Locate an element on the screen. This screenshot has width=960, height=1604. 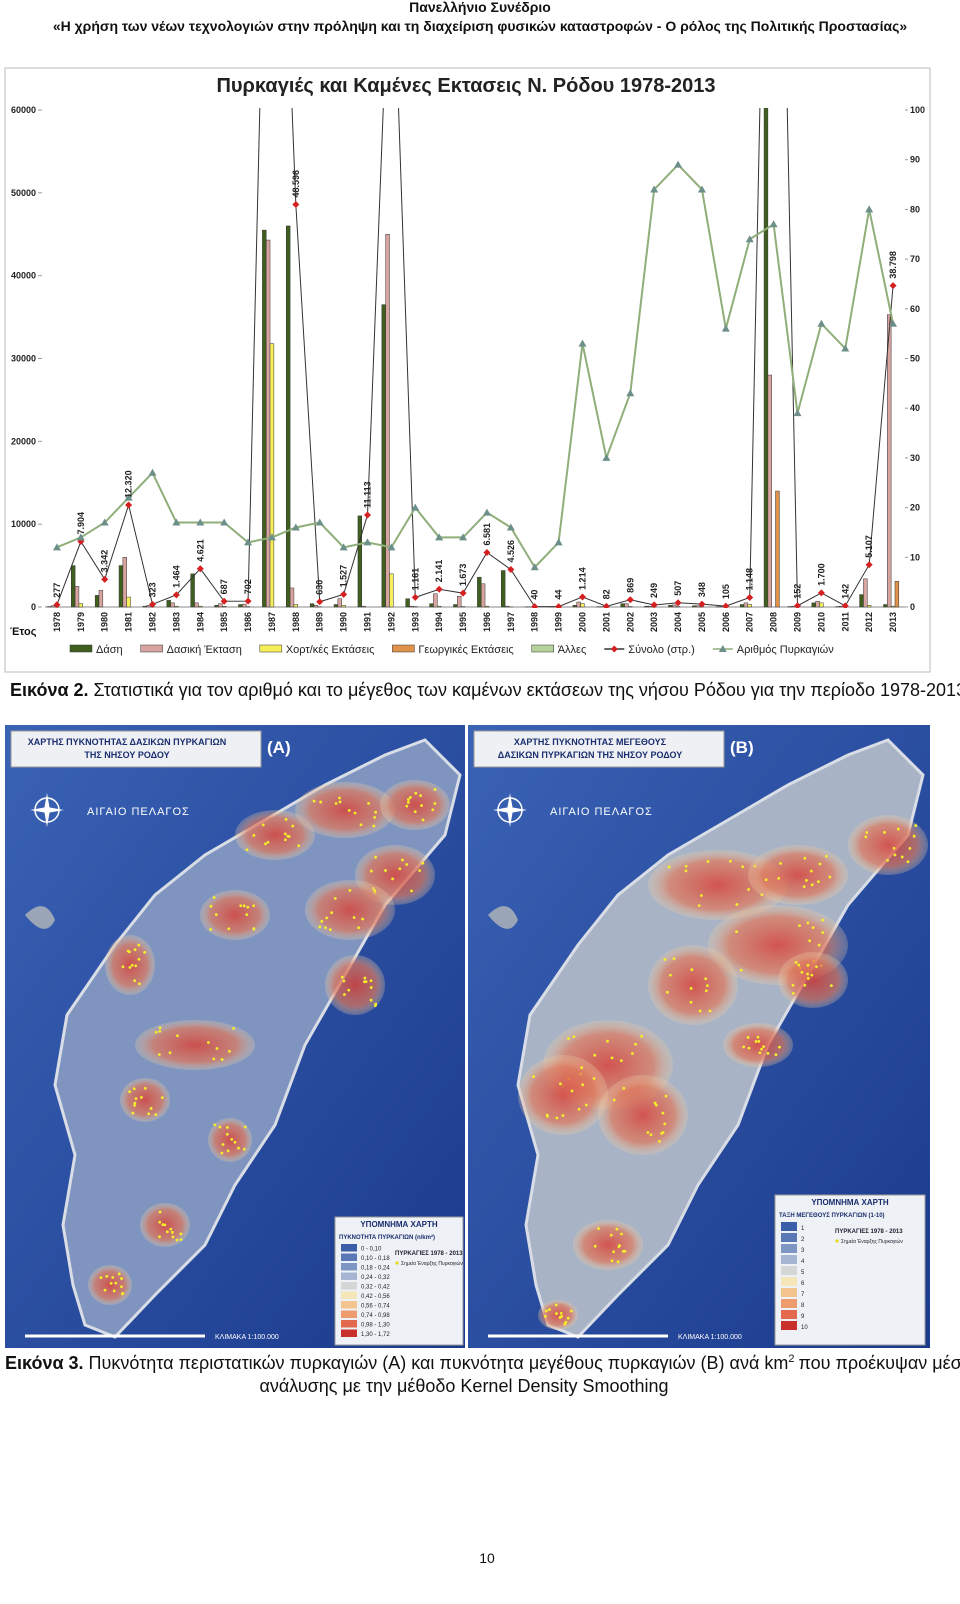
legend-label: Χορτ/κές Εκτάσεις is located at coordinates (330, 650).